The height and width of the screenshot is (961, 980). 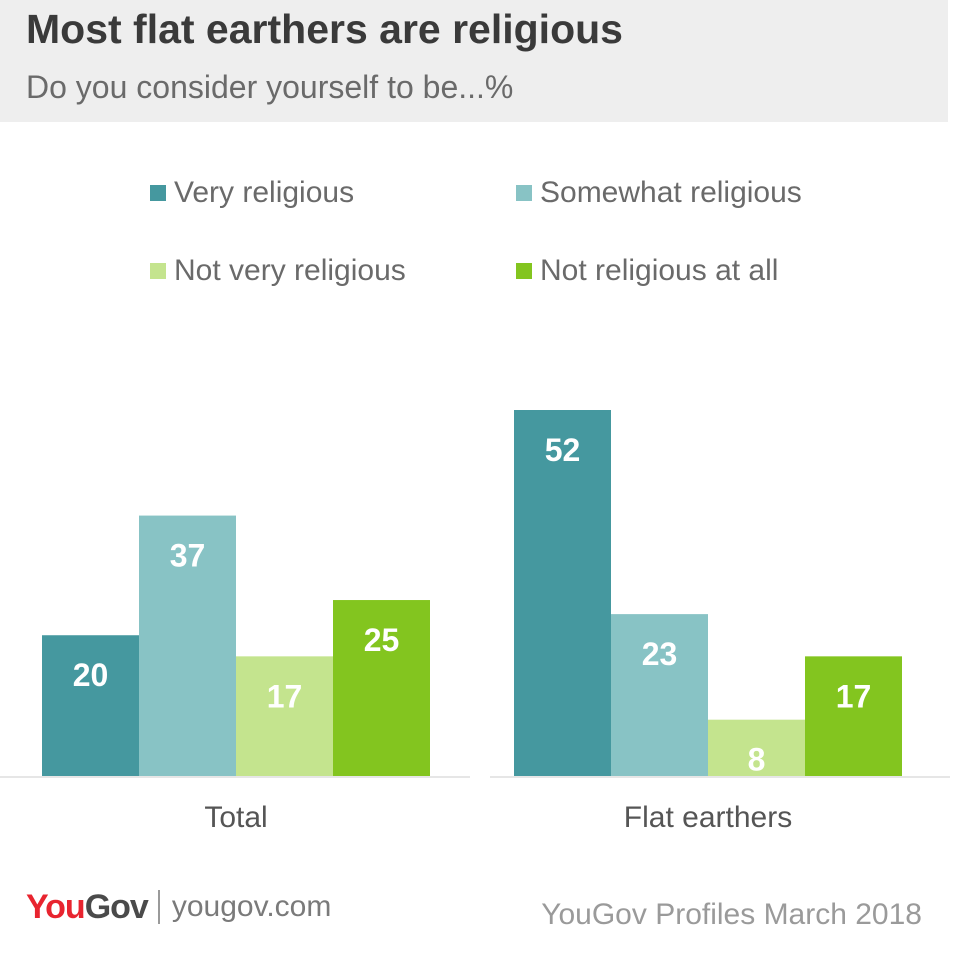 I want to click on bar-not-very-religious-total, so click(x=284, y=716).